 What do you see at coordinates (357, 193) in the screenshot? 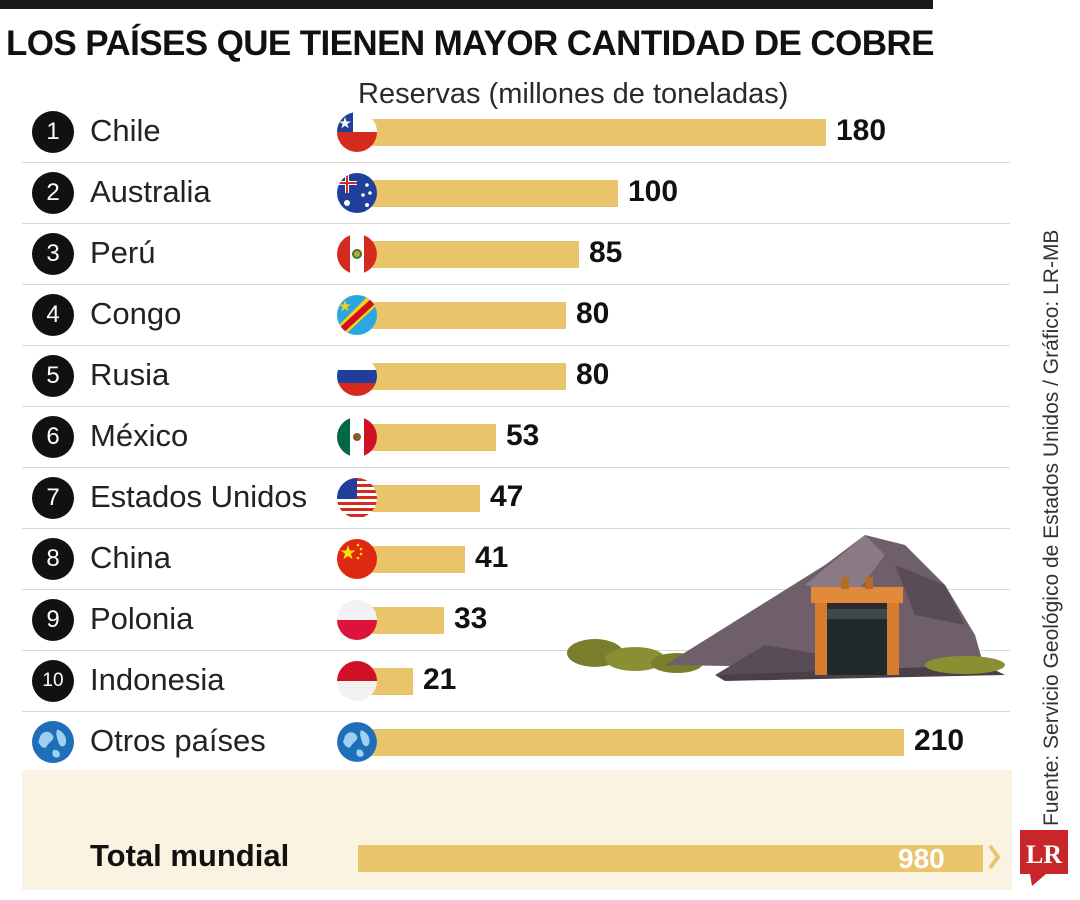
I see `flag-australia-icon` at bounding box center [357, 193].